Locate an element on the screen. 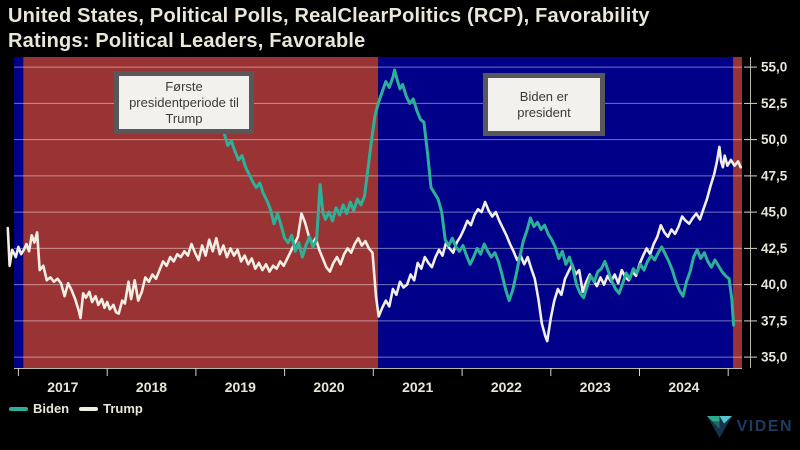  y-tick-label: 40,0 is located at coordinates (774, 284).